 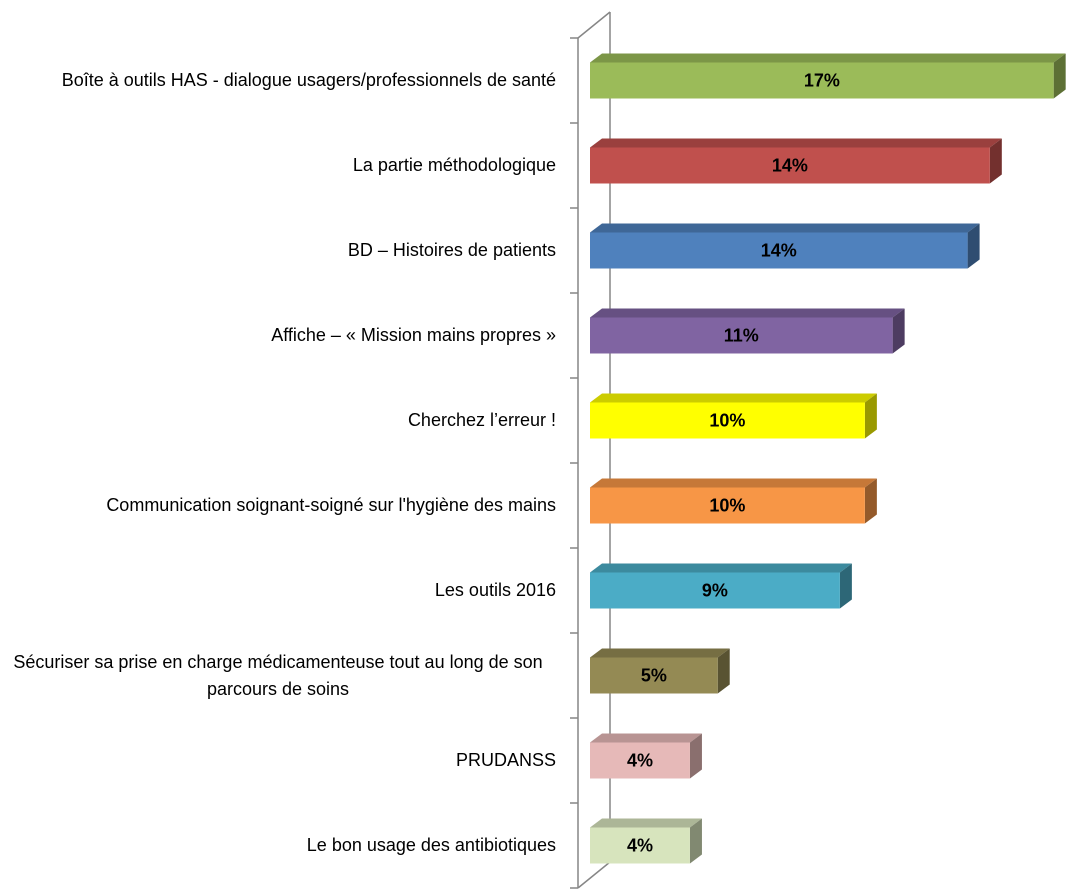 What do you see at coordinates (451, 250) in the screenshot?
I see `category-text: BD – Histoires de patients` at bounding box center [451, 250].